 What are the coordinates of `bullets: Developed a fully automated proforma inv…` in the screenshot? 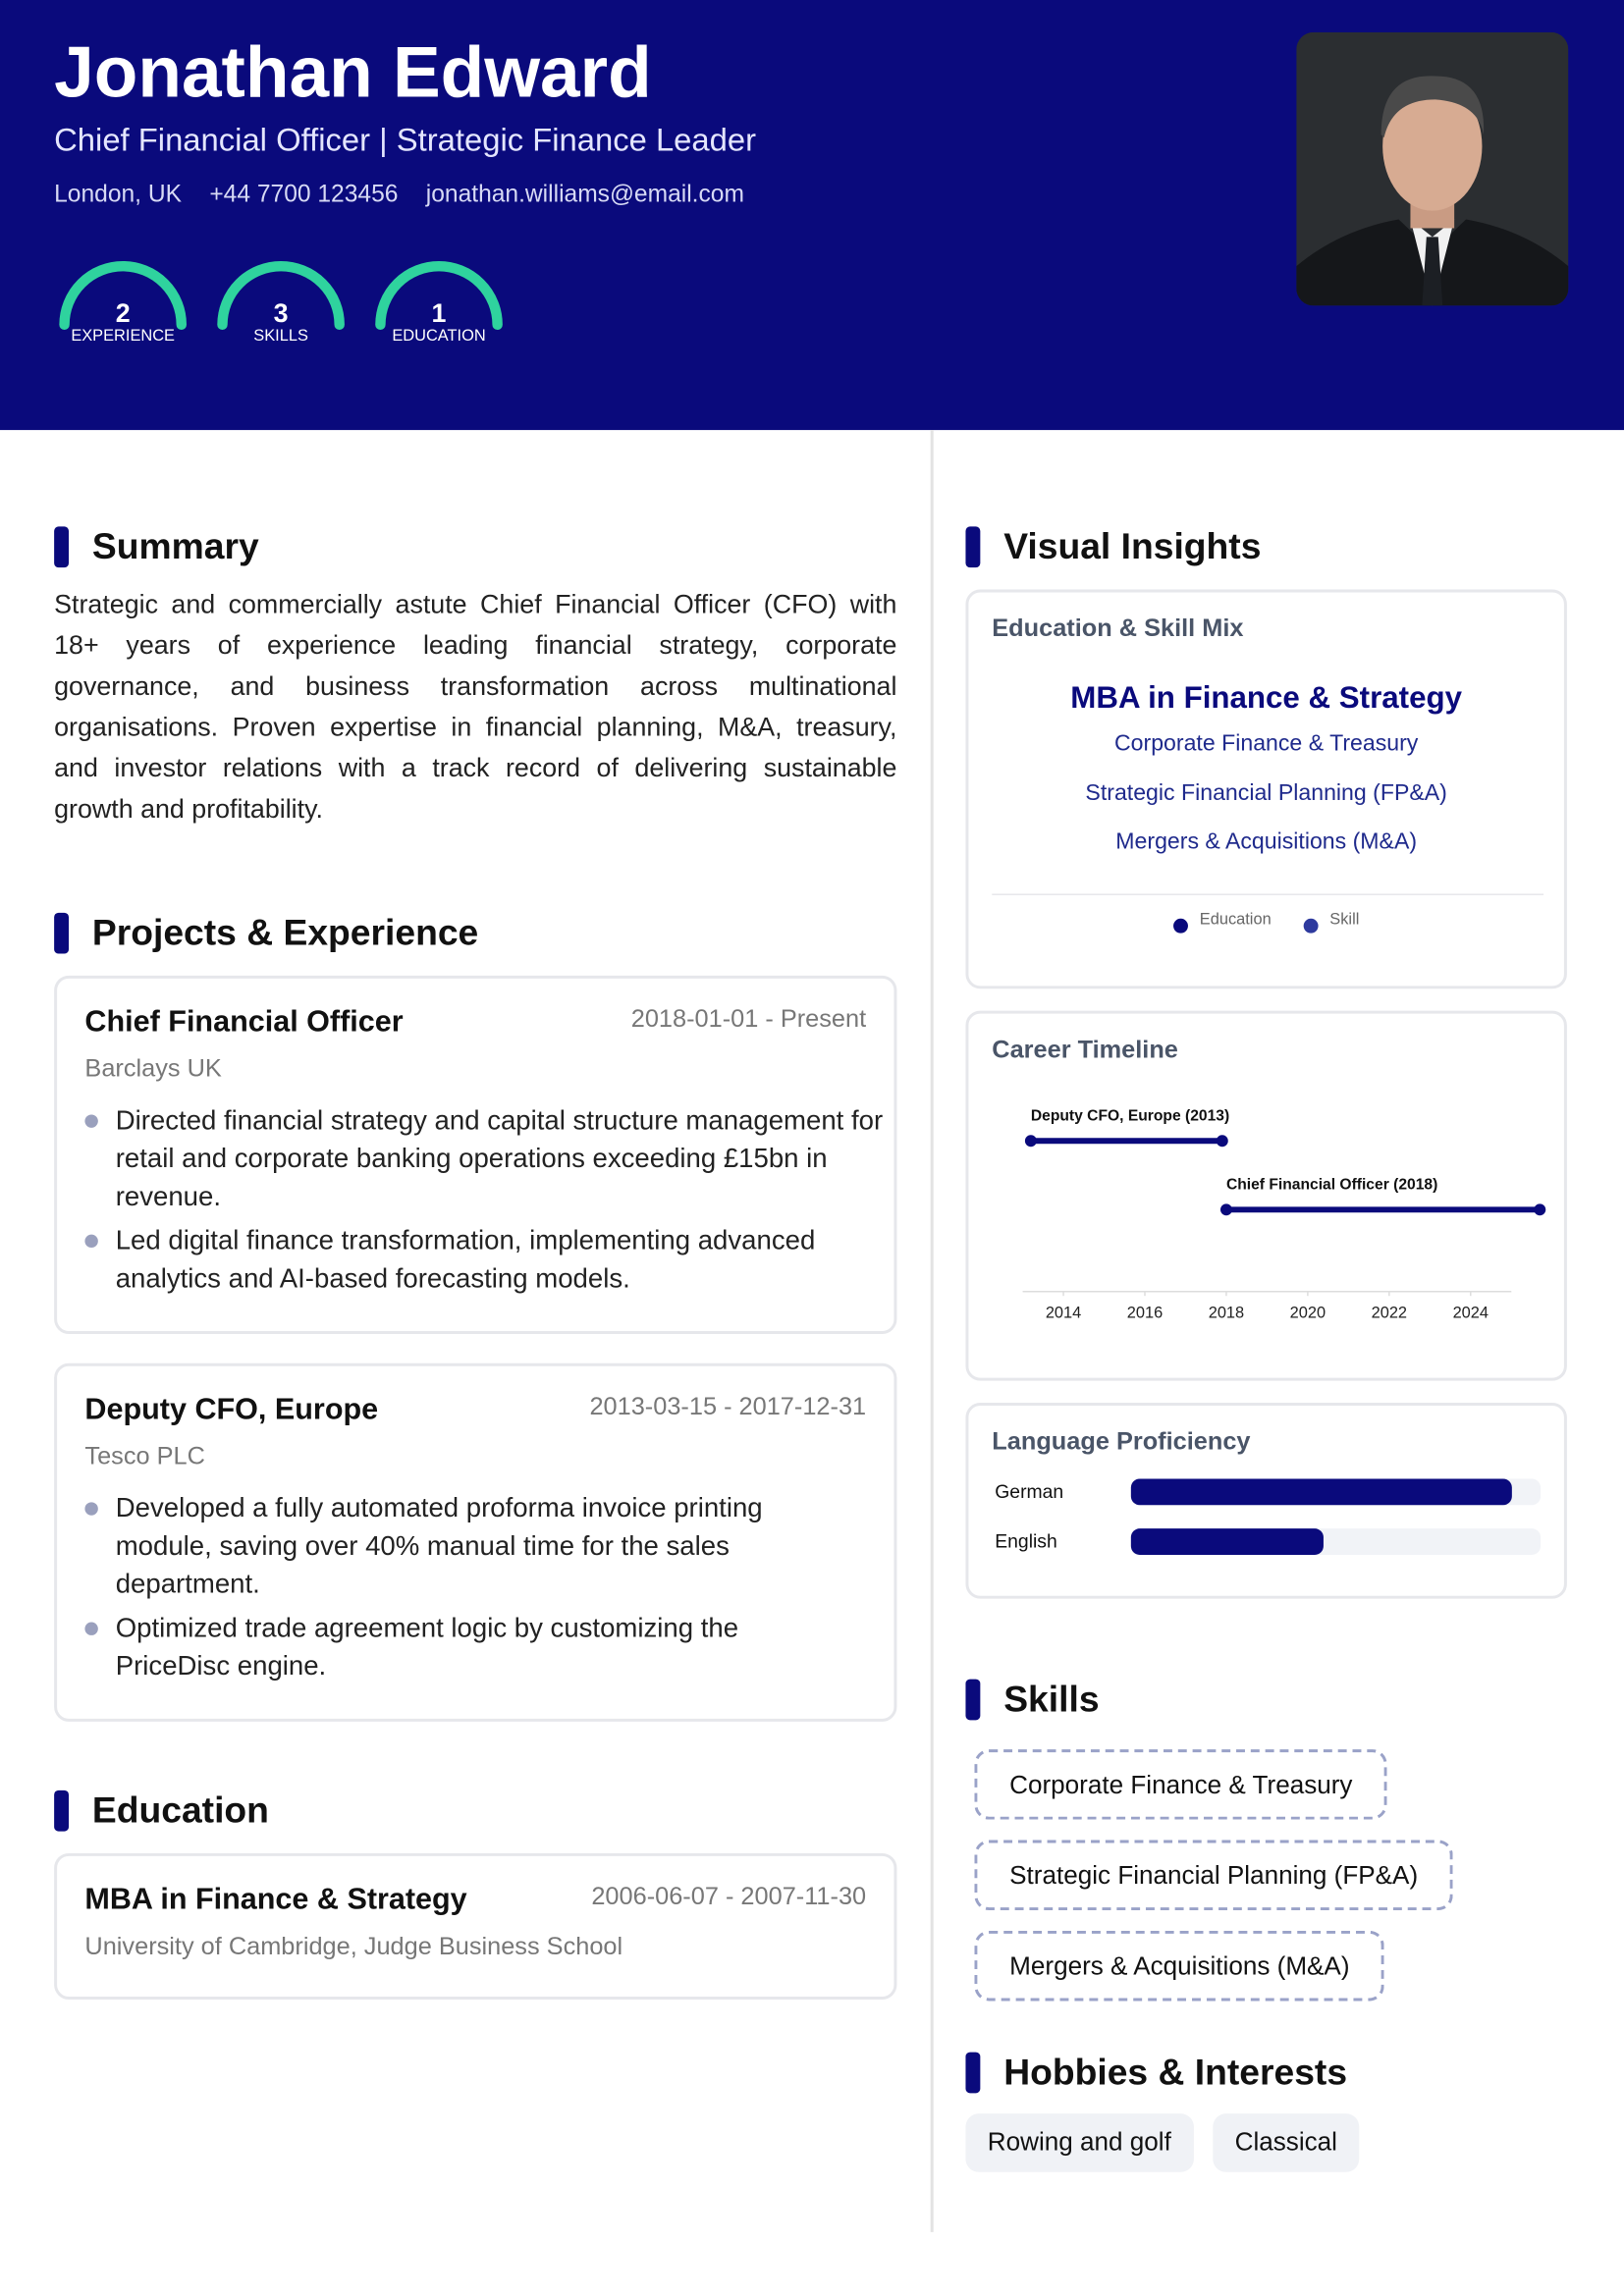 It's located at (464, 1590).